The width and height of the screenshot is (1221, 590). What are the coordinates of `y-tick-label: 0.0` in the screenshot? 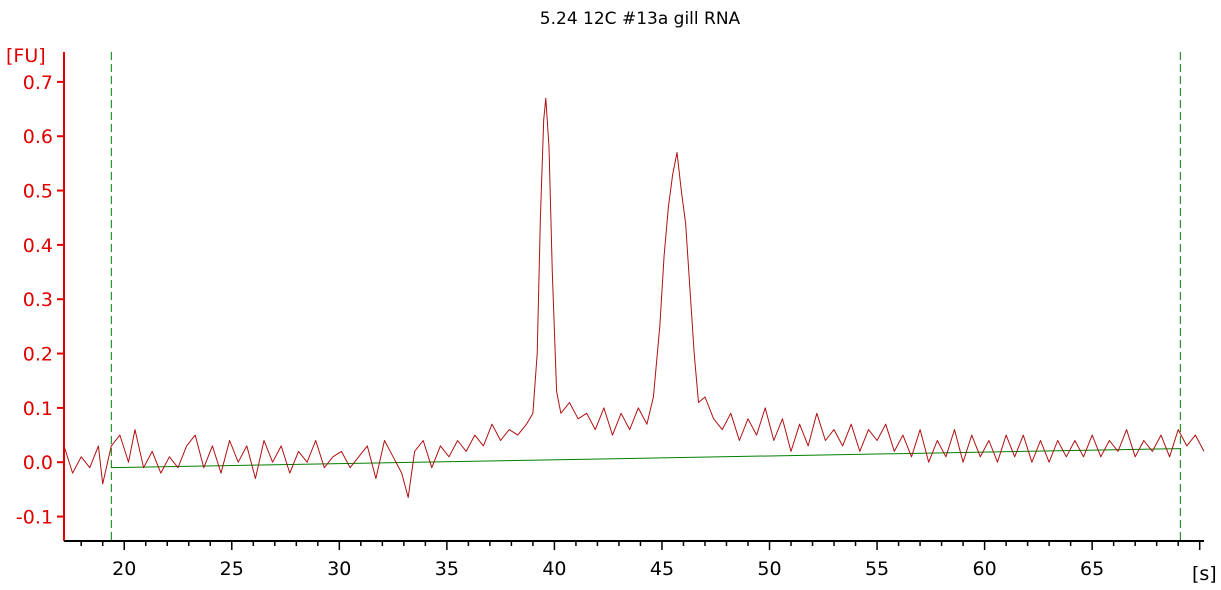 It's located at (38, 463).